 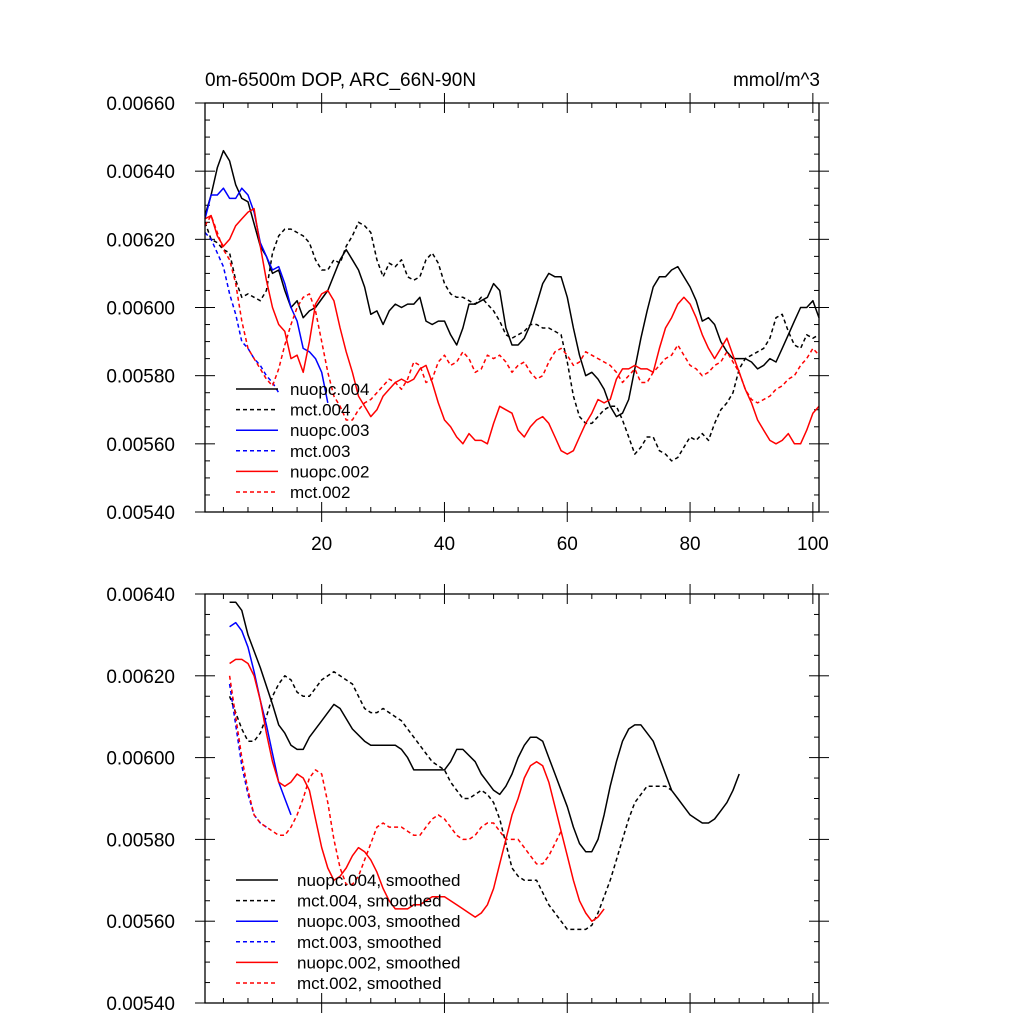 What do you see at coordinates (369, 901) in the screenshot?
I see `legend-label: mct.004, smoothed` at bounding box center [369, 901].